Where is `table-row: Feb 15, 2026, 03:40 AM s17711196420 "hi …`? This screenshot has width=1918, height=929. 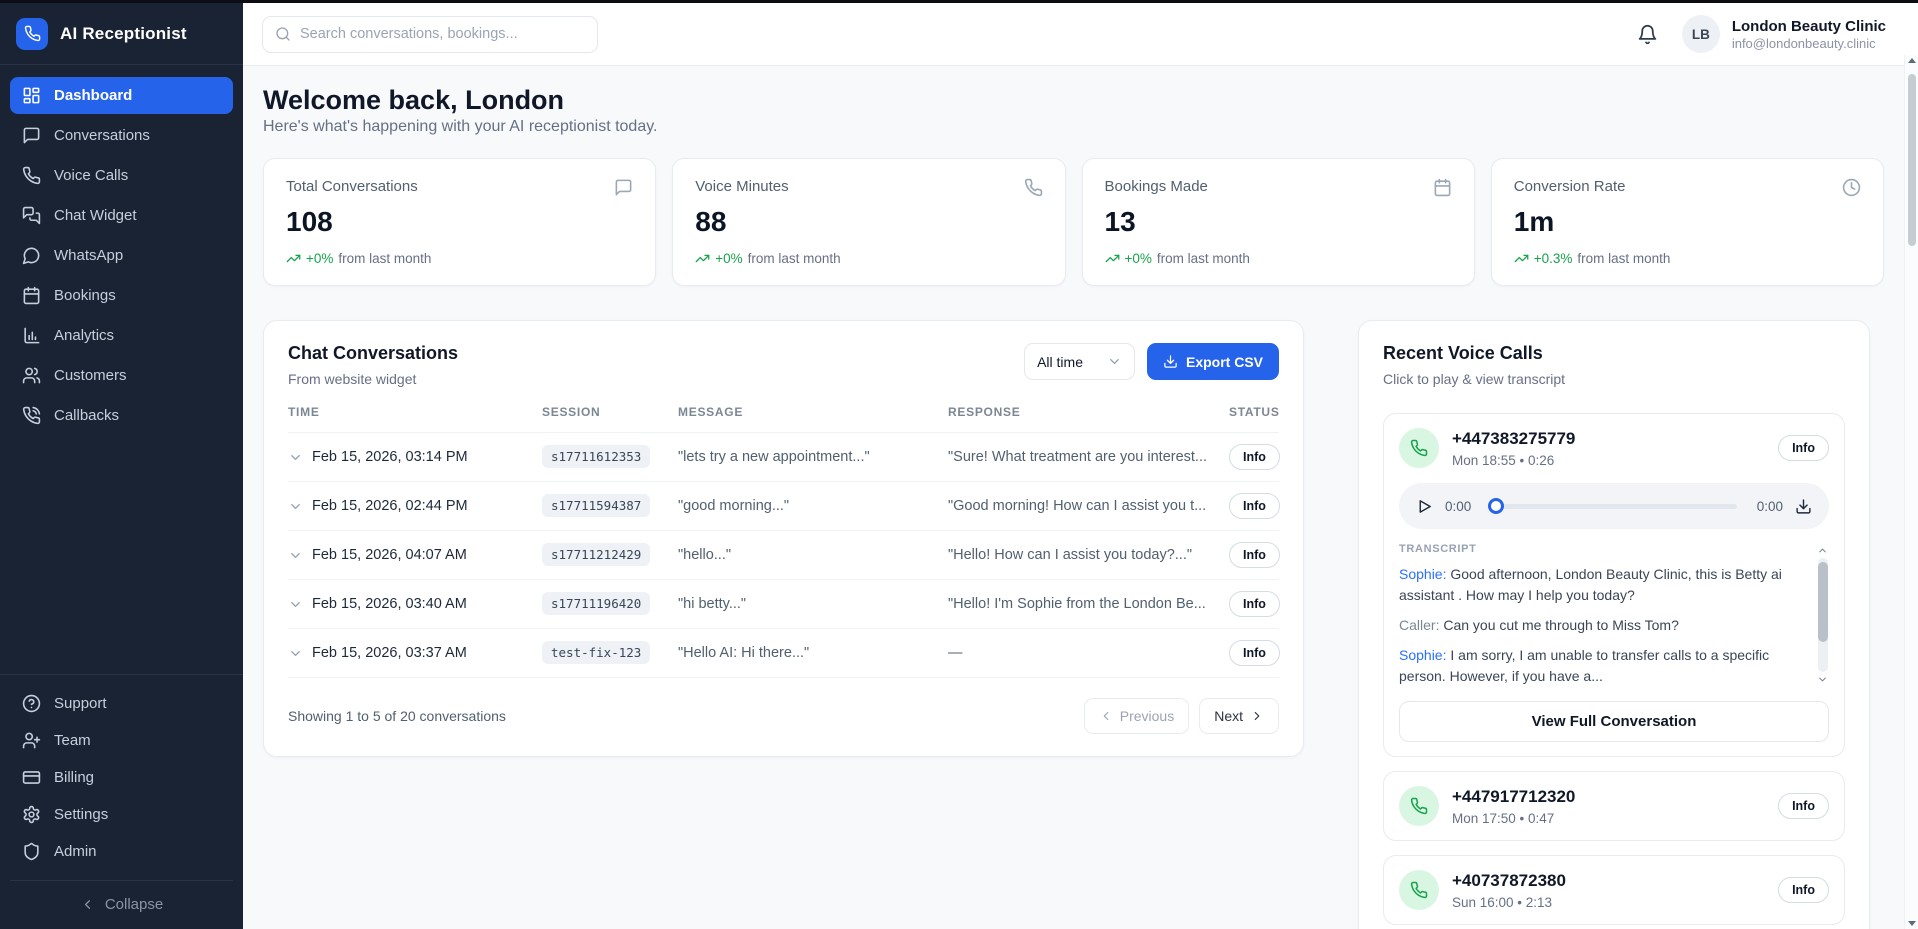 table-row: Feb 15, 2026, 03:40 AM s17711196420 "hi … is located at coordinates (784, 605).